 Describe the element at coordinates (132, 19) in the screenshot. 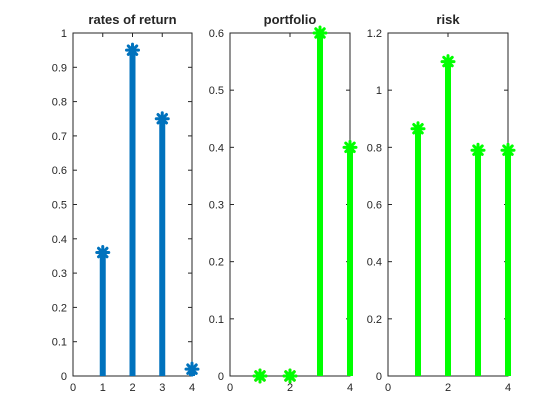

I see `panel-title: rates of return` at that location.